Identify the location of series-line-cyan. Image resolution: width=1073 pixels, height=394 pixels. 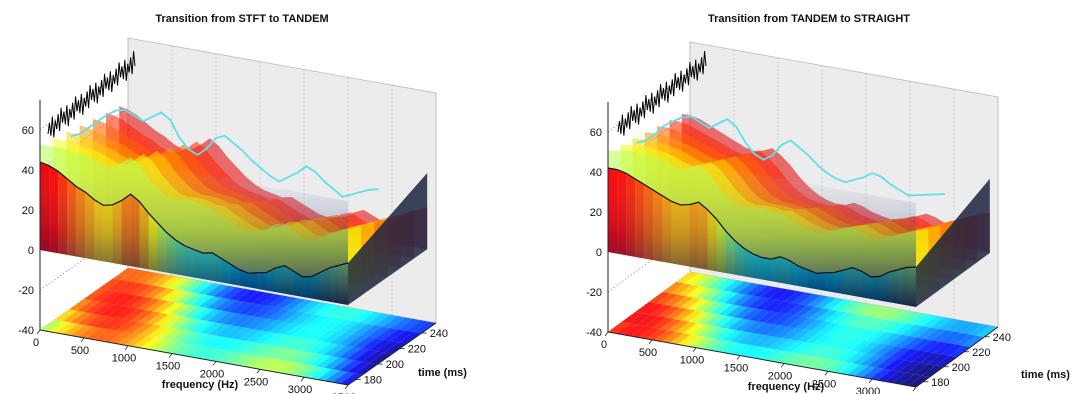
(224, 153).